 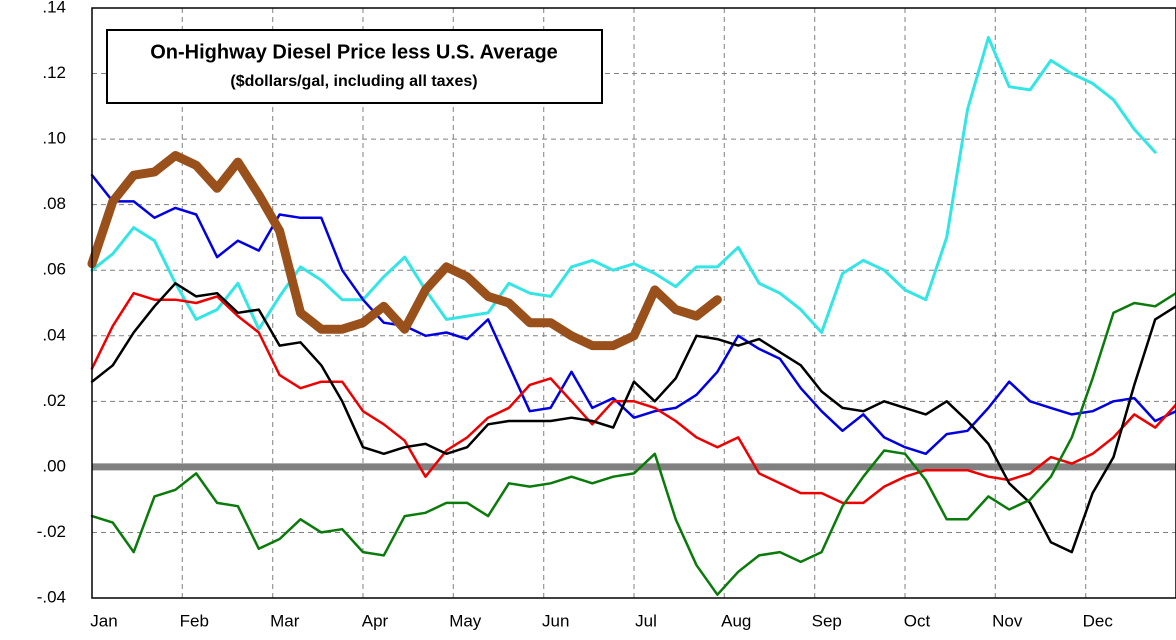 I want to click on x-tick-label: Sep, so click(x=827, y=620).